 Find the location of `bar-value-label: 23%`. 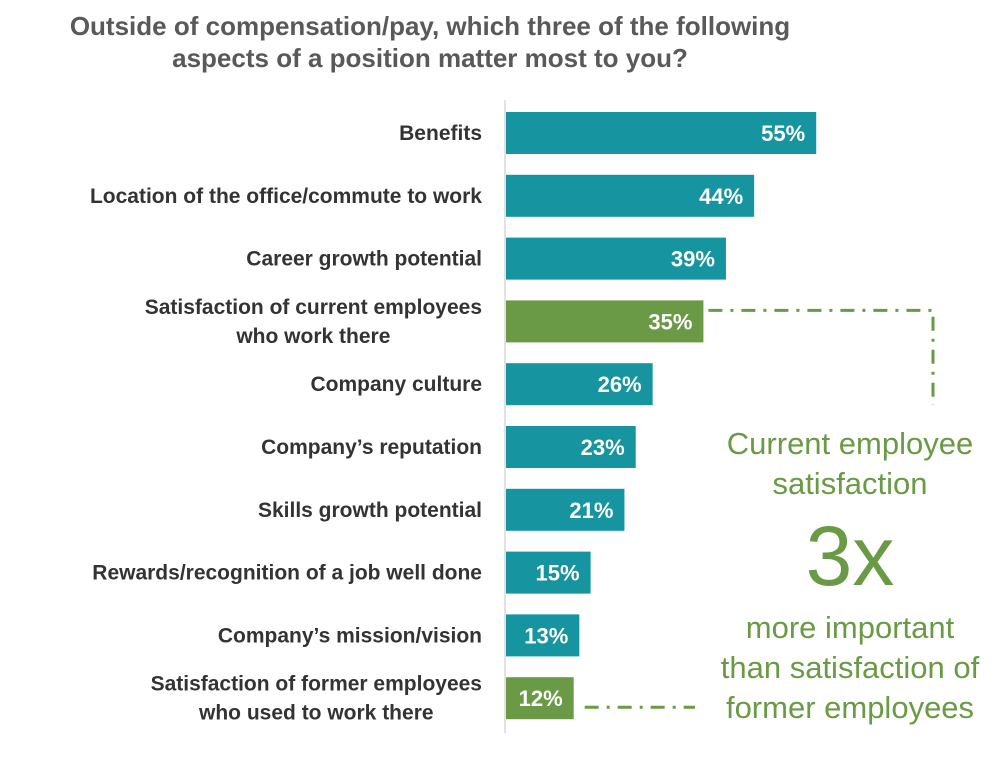

bar-value-label: 23% is located at coordinates (603, 447).